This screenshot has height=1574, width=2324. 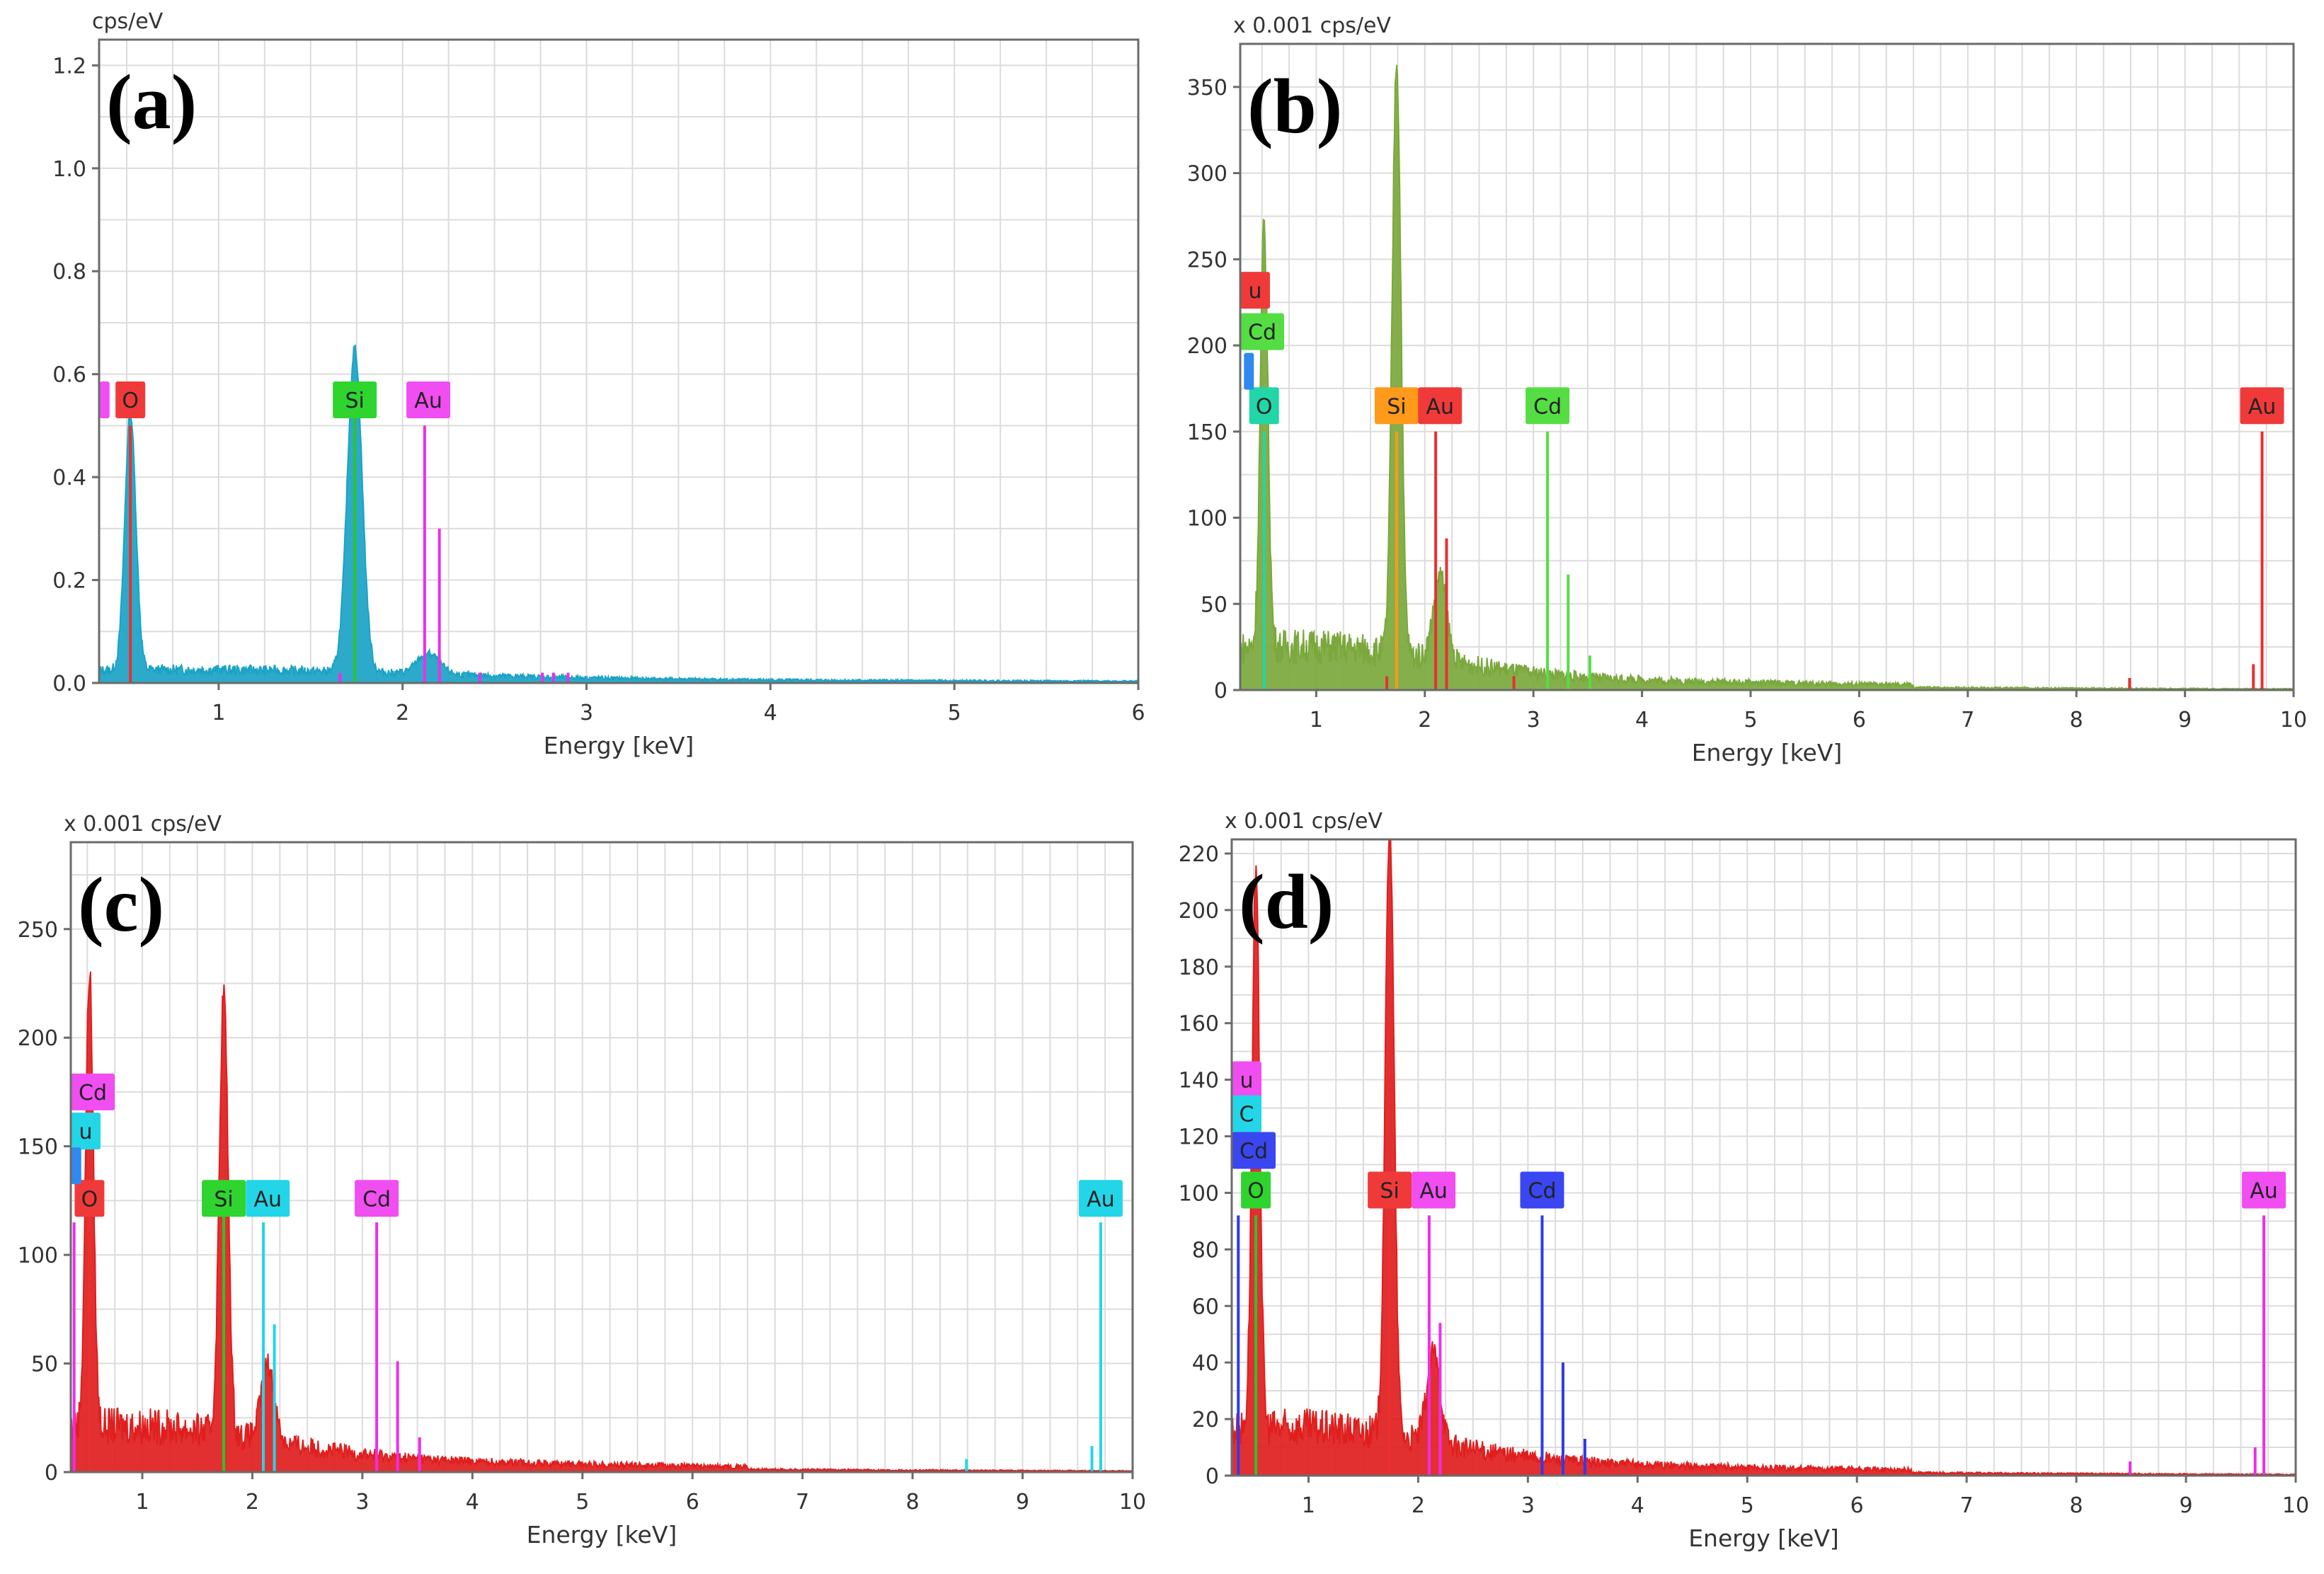 I want to click on chart-3-element-tag-6: C, so click(x=1246, y=1113).